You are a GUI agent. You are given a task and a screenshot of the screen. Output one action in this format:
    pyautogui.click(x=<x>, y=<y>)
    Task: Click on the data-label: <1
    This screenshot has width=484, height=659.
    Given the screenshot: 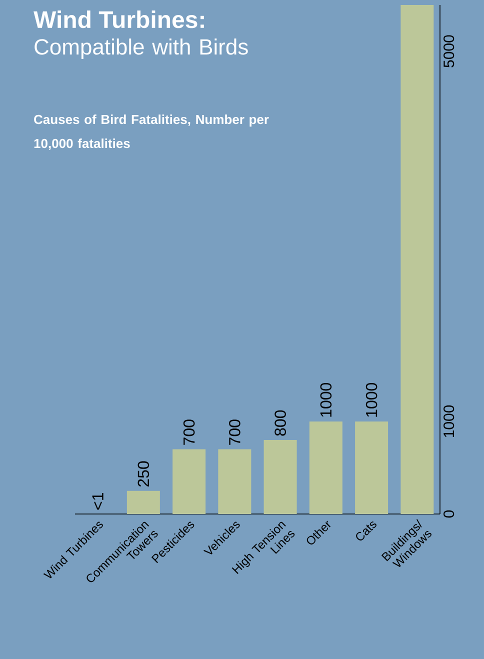 What is the action you would take?
    pyautogui.click(x=98, y=501)
    